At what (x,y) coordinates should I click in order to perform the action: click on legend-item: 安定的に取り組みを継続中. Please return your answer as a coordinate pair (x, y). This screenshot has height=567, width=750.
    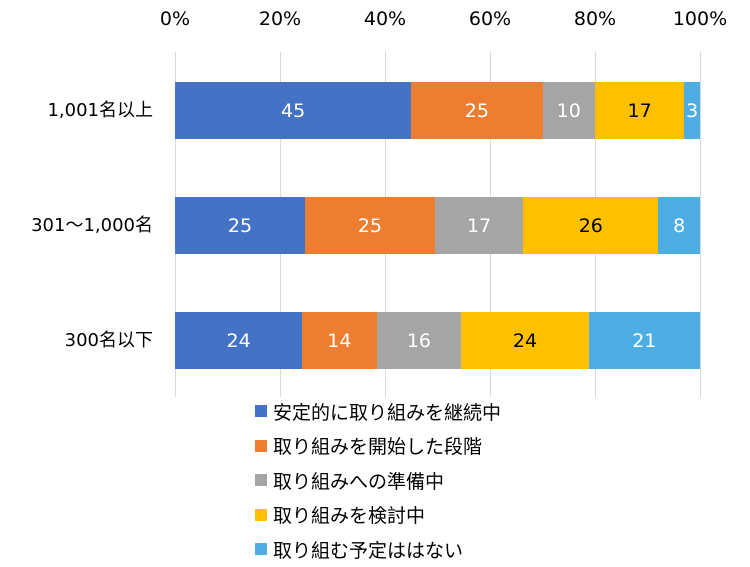
    Looking at the image, I should click on (378, 411).